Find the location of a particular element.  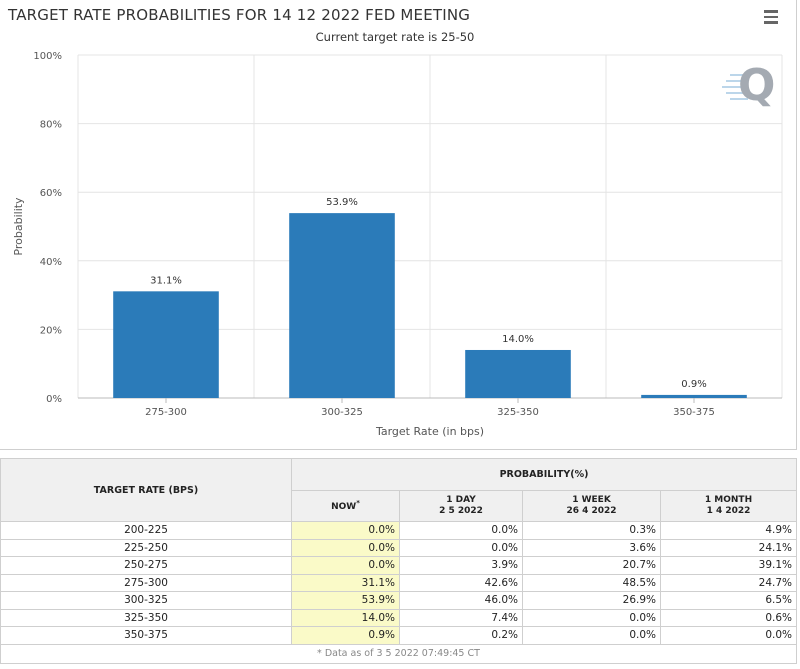

y-tick-label: 100% is located at coordinates (47, 56).